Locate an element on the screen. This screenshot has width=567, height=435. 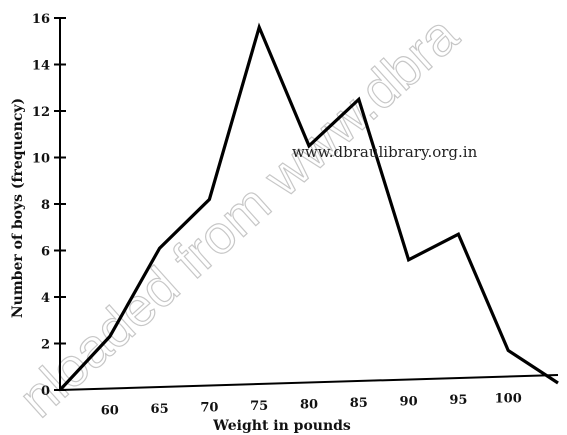
y-tick-label: 6 is located at coordinates (45, 252).